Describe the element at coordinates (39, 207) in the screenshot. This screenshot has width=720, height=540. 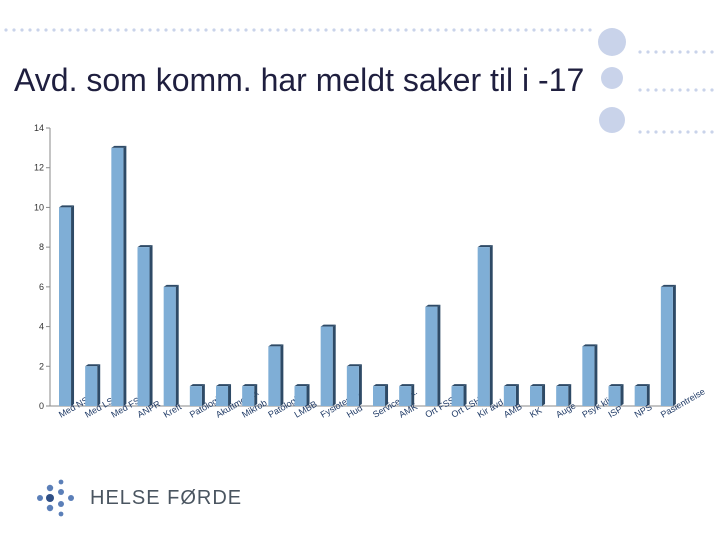
I see `y-tick-label: 10` at that location.